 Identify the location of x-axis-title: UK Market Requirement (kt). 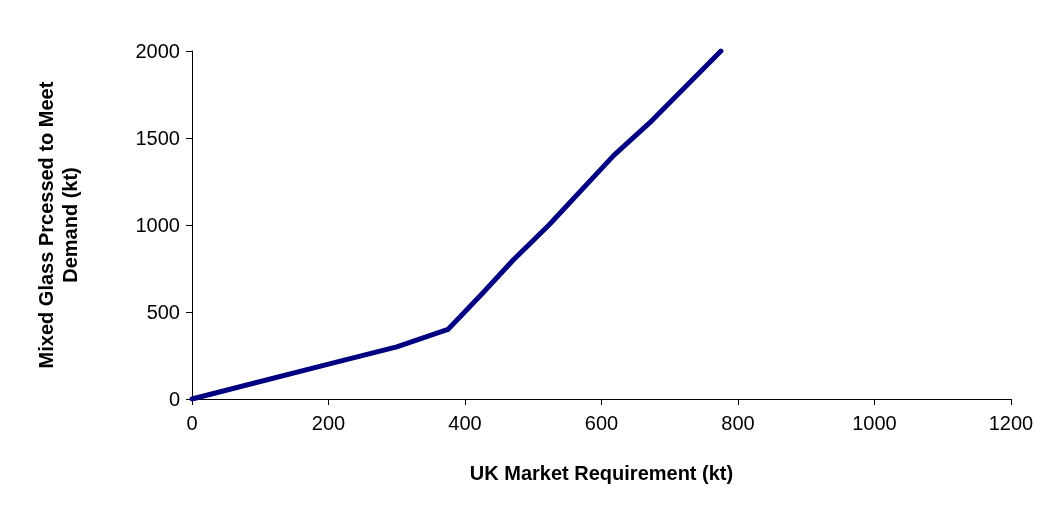
(601, 473).